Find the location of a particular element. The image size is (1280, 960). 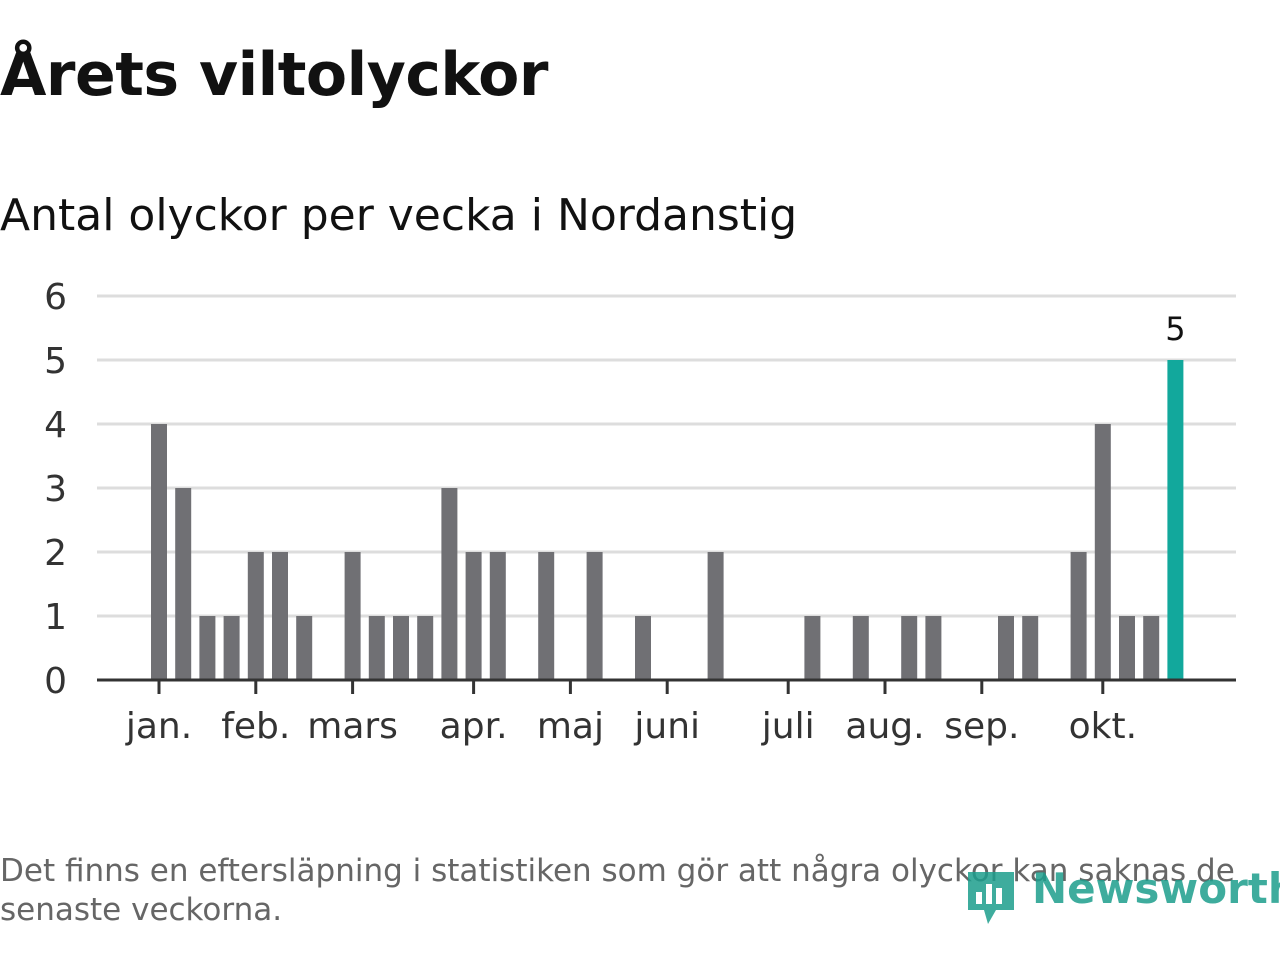

chart-subtitle: Antal olyckor per vecka i Nordanstig is located at coordinates (399, 215).